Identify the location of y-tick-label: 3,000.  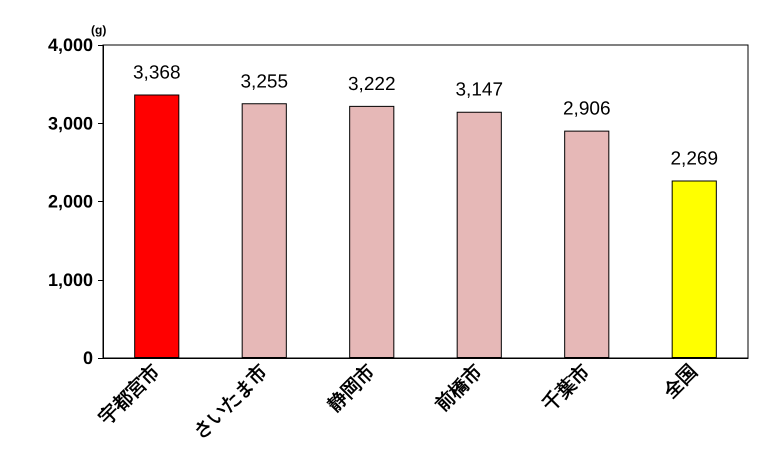
(70, 123).